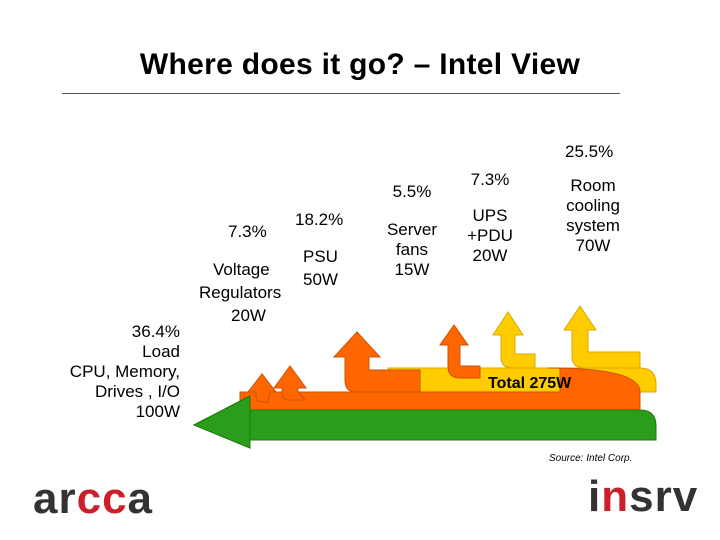  I want to click on fans-watts: 15W, so click(412, 269).